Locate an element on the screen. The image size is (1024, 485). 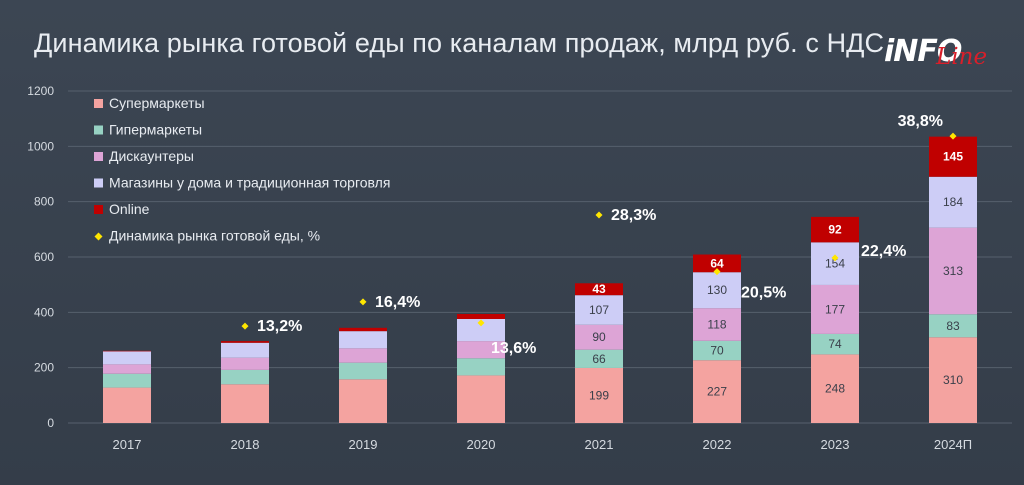
bar-value-label: 227 is located at coordinates (717, 392).